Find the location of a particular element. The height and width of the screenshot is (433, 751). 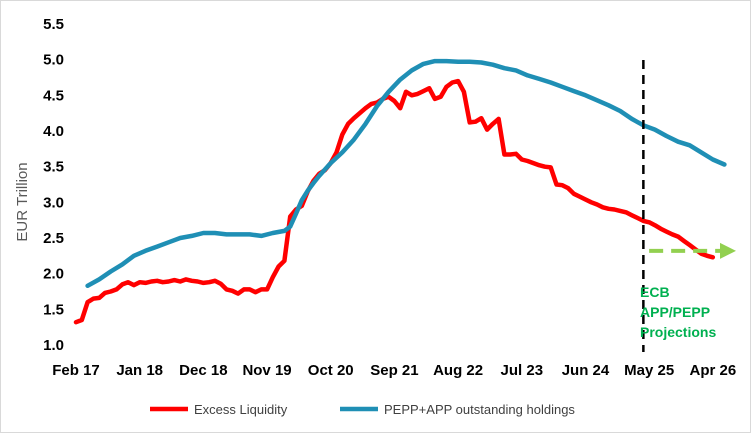

y-tick-label: 5.0 is located at coordinates (53, 60).